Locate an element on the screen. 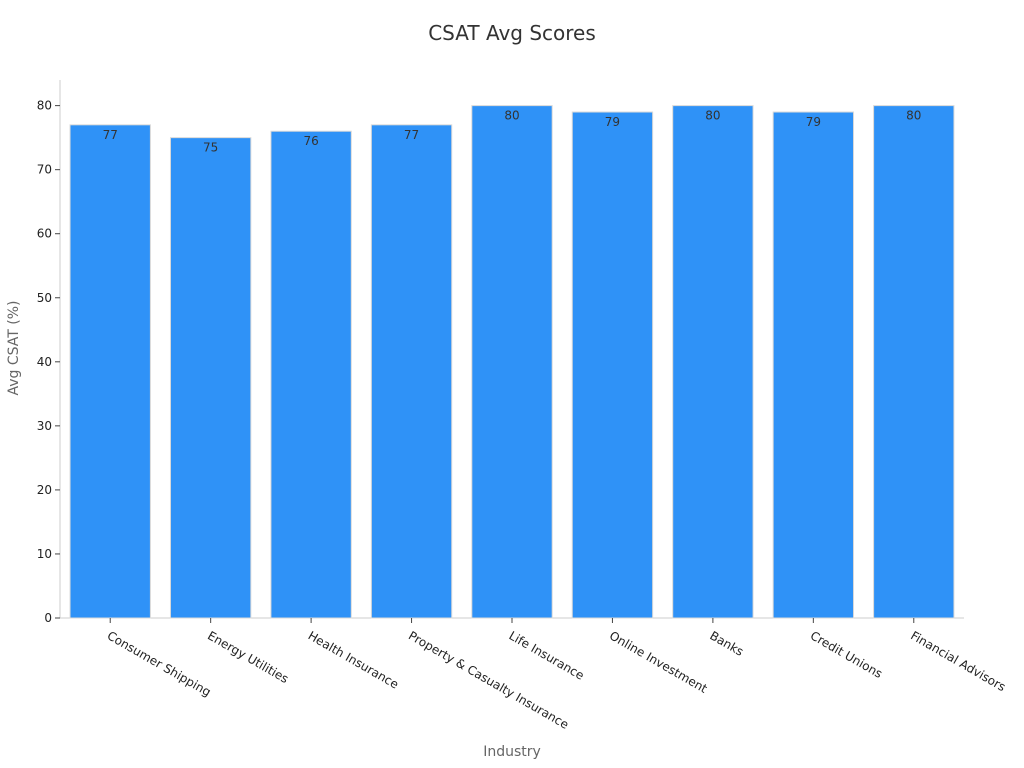 The width and height of the screenshot is (1024, 768). x-tick-label: Consumer Shipping is located at coordinates (159, 663).